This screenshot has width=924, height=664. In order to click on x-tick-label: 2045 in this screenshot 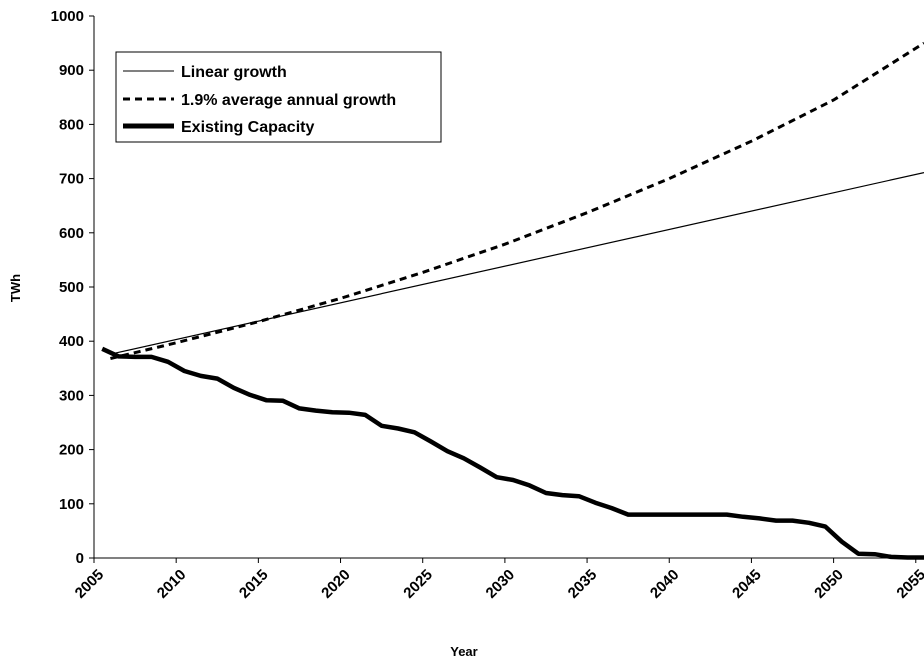, I will do `click(747, 584)`.